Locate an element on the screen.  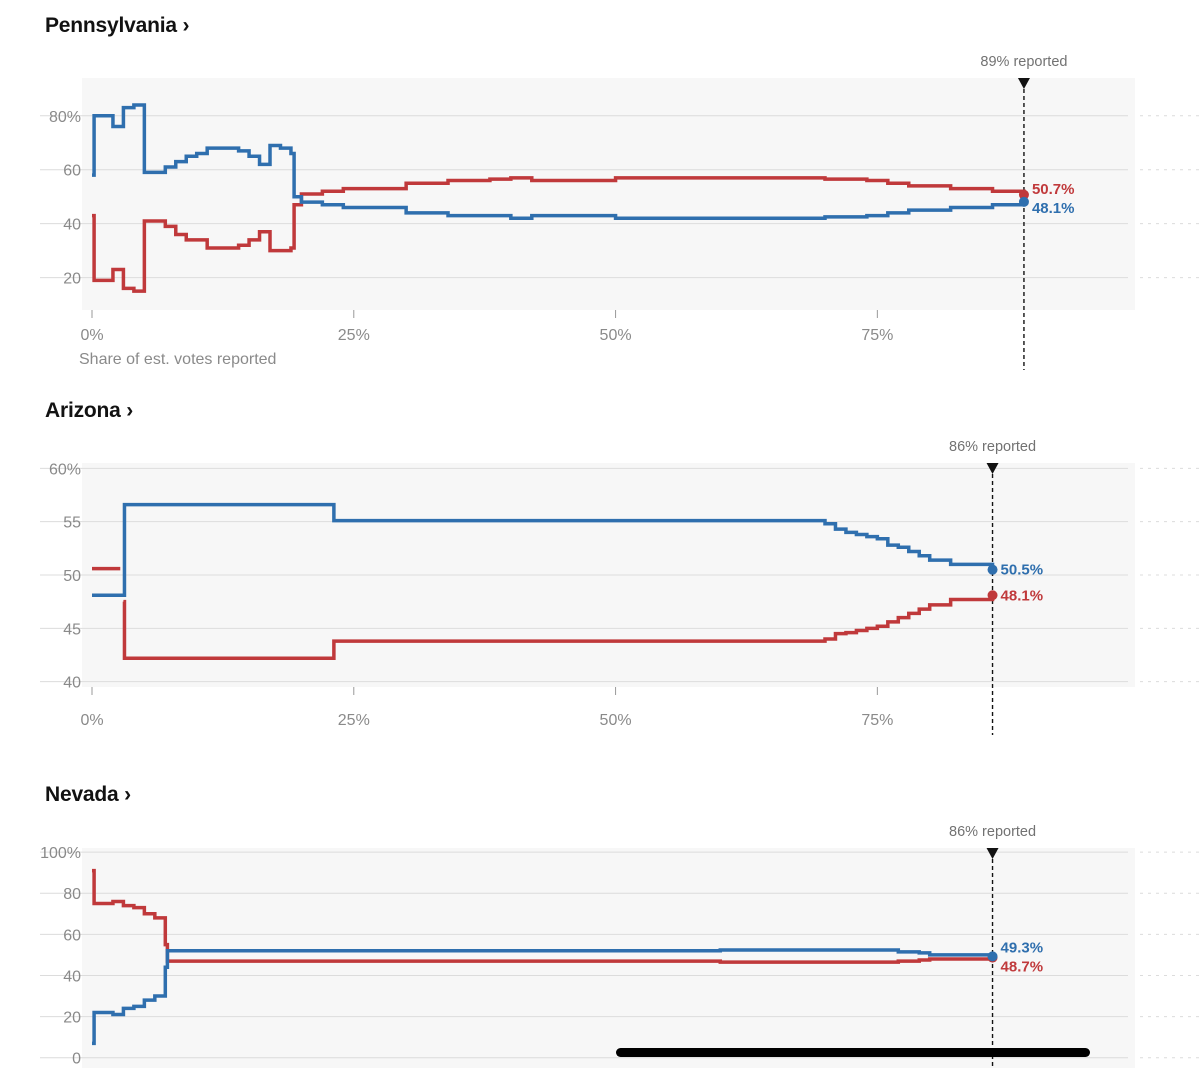
home-indicator is located at coordinates (853, 1052).